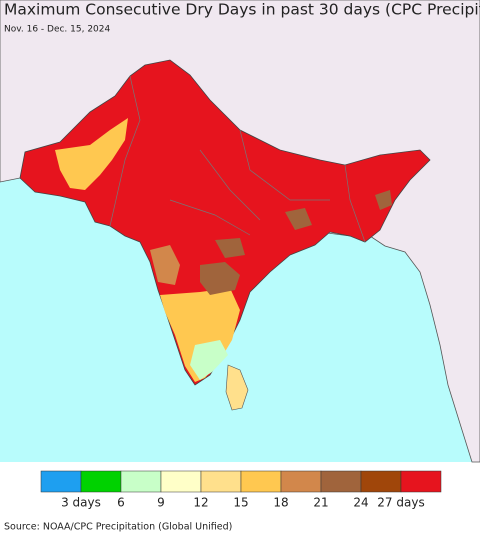 The height and width of the screenshot is (536, 480). I want to click on legend-label: 6, so click(121, 503).